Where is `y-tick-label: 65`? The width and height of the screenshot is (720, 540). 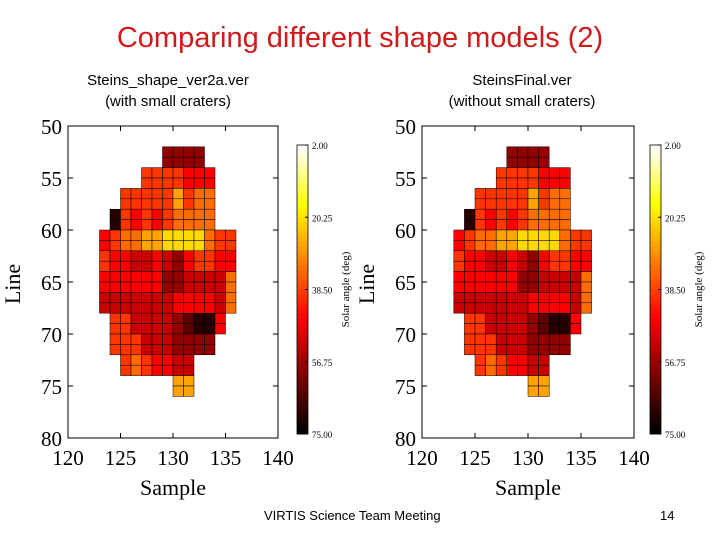
y-tick-label: 65 is located at coordinates (405, 283).